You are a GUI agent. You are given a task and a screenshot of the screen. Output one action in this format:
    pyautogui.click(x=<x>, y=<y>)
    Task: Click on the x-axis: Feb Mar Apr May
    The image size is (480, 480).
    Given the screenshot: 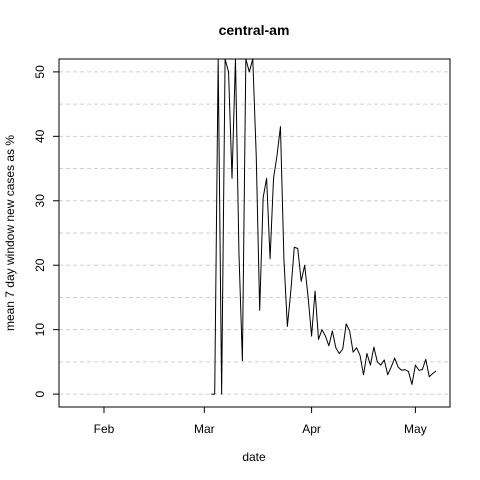 What is the action you would take?
    pyautogui.click(x=260, y=421)
    